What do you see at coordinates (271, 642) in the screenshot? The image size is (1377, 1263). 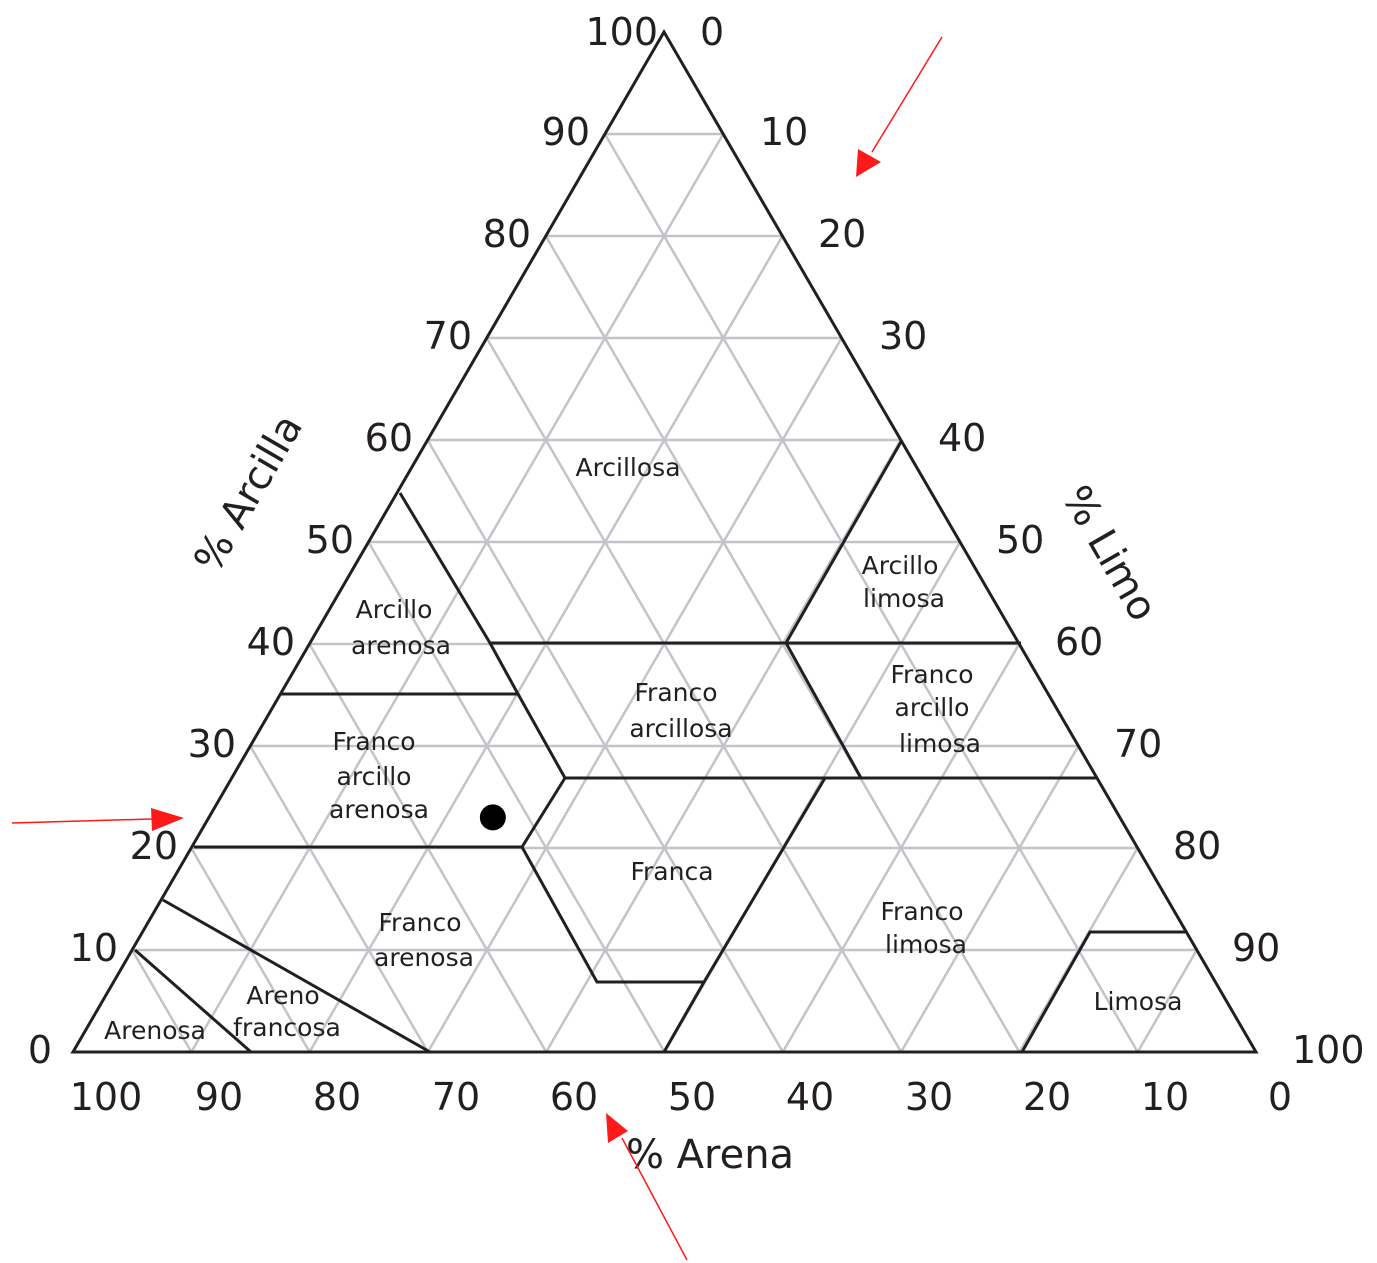 I see `clay-tick: 40` at bounding box center [271, 642].